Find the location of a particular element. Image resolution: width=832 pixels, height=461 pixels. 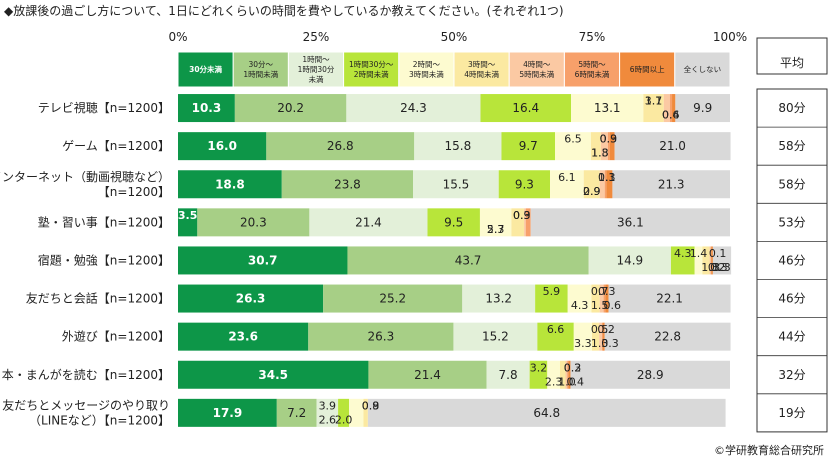

data-label: 23.8 is located at coordinates (347, 184).